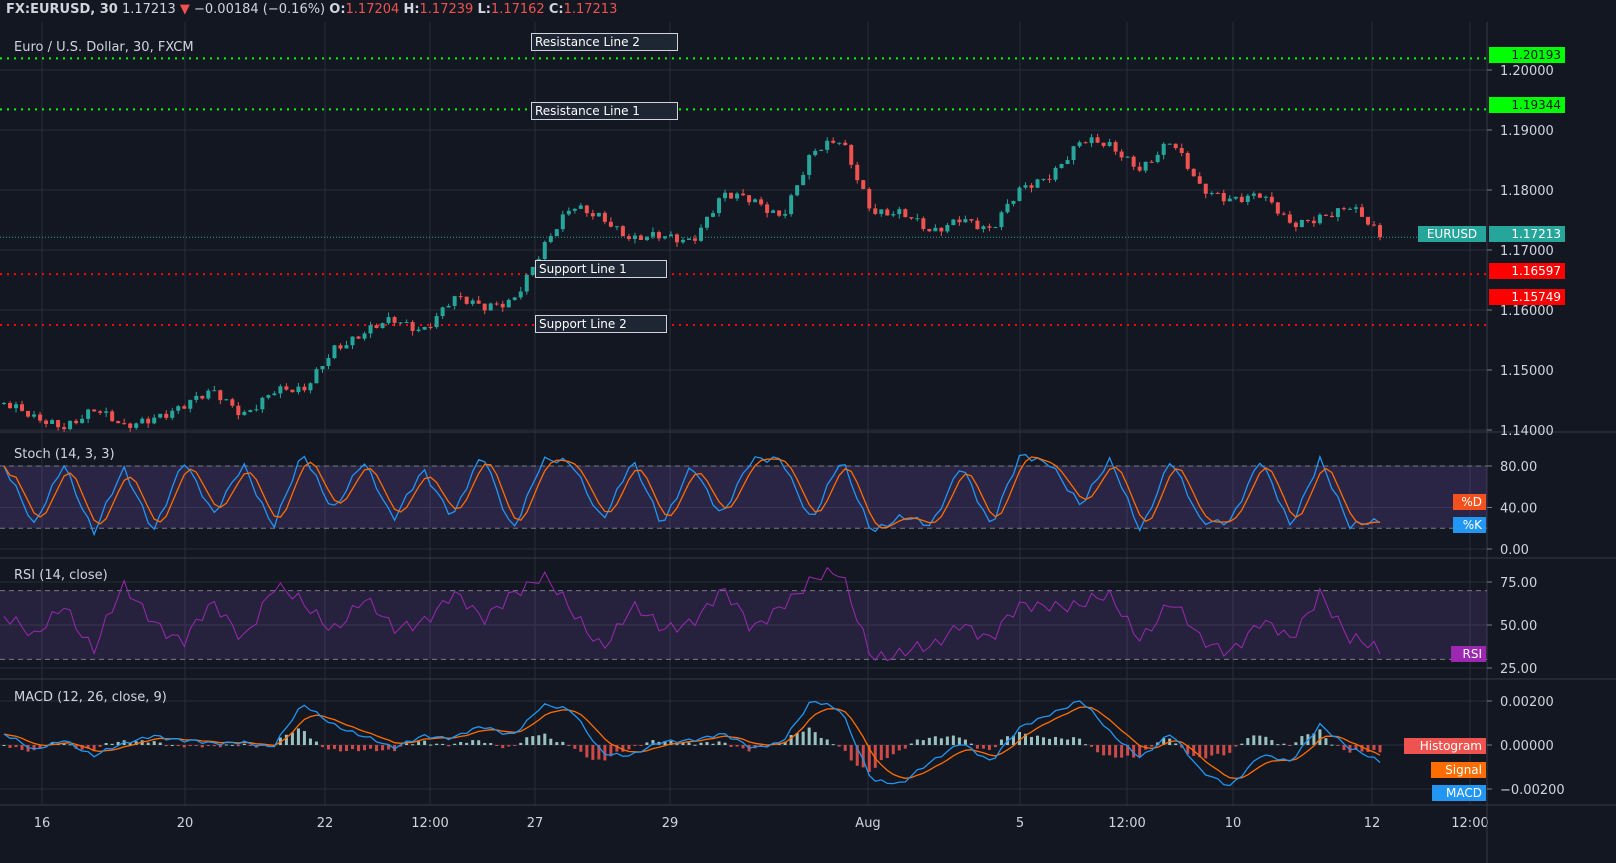  What do you see at coordinates (604, 42) in the screenshot?
I see `resistance-line-2-label: Resistance Line 2` at bounding box center [604, 42].